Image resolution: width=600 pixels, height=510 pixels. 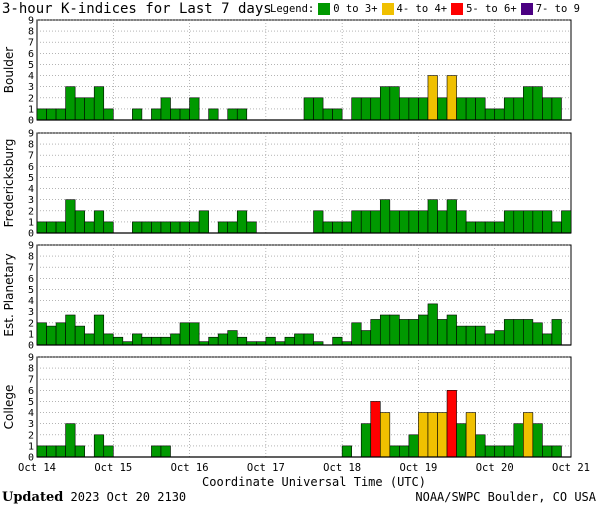 What do you see at coordinates (31, 189) in the screenshot?
I see `y-tick-label: 4` at bounding box center [31, 189].